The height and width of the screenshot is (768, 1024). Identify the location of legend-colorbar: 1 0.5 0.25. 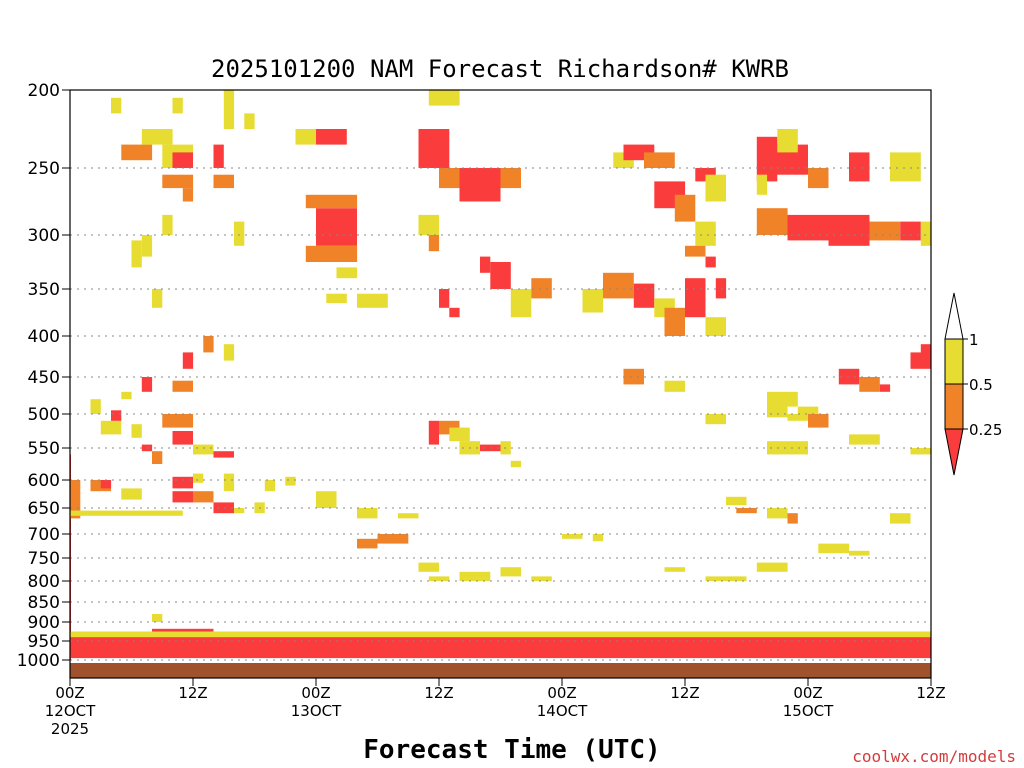
(973, 384).